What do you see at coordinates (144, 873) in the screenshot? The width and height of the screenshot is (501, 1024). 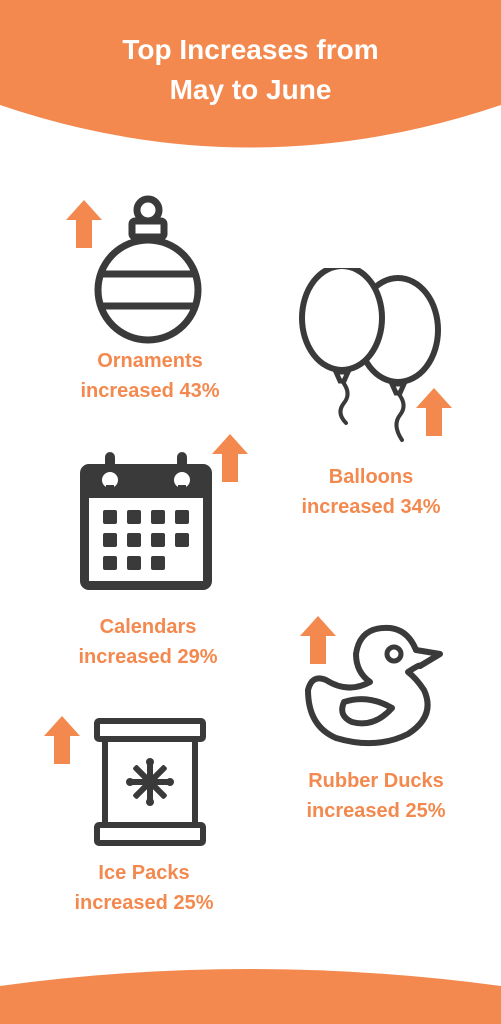 I see `ice-packs-name: Ice Packs` at bounding box center [144, 873].